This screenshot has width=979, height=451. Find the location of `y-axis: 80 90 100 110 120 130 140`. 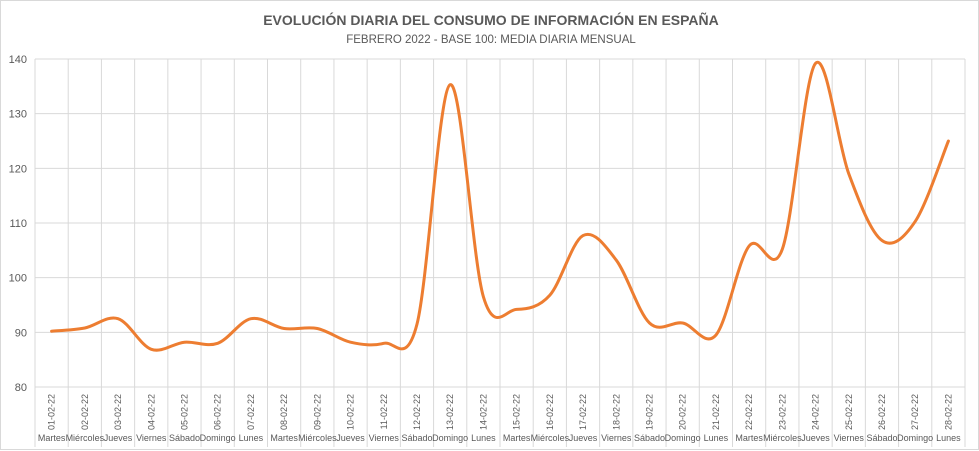

y-axis: 80 90 100 110 120 130 140 is located at coordinates (18, 224).